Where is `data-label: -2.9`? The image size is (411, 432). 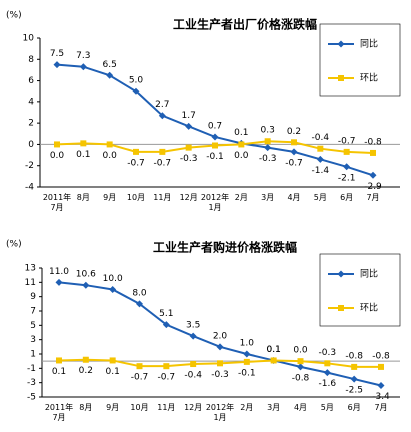 data-label: -2.9 is located at coordinates (373, 187).